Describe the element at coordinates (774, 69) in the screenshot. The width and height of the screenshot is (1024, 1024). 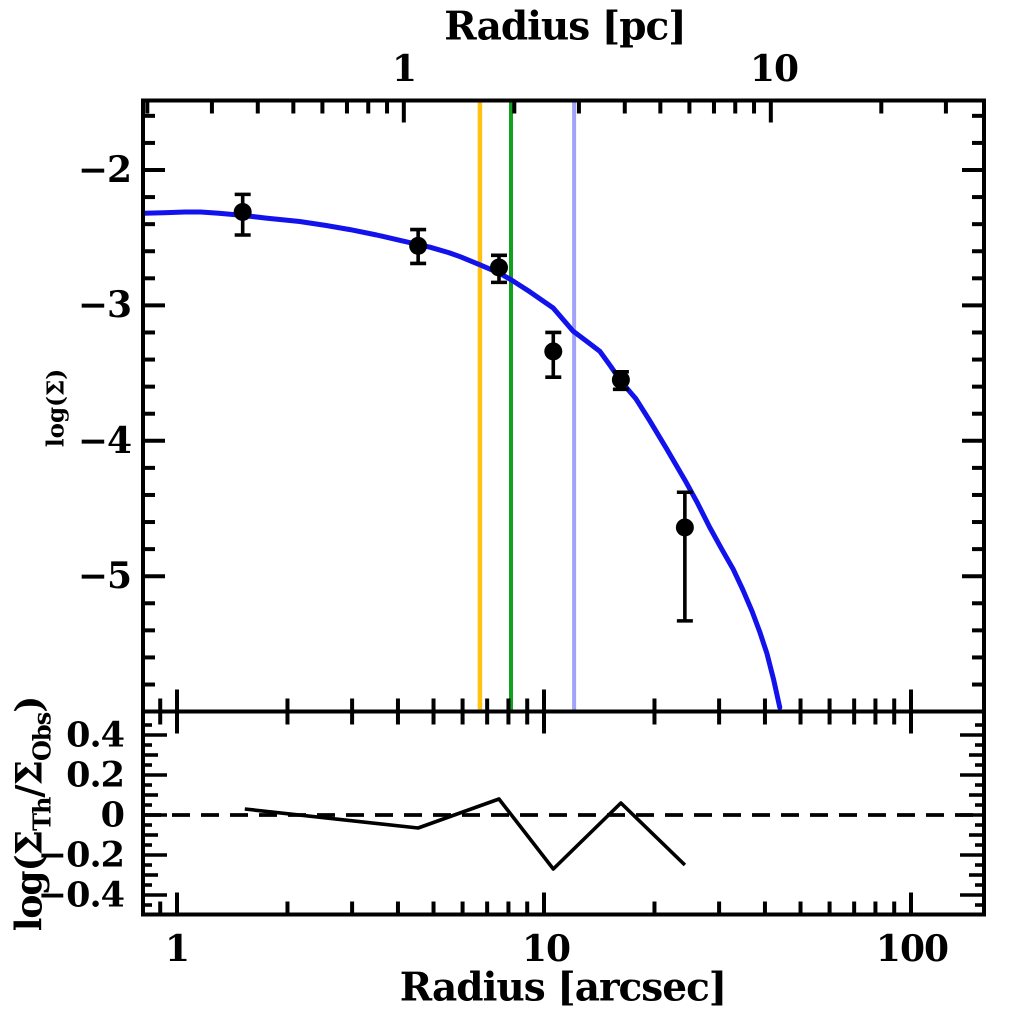
I see `top-axis-tick-label-10pc: 10` at that location.